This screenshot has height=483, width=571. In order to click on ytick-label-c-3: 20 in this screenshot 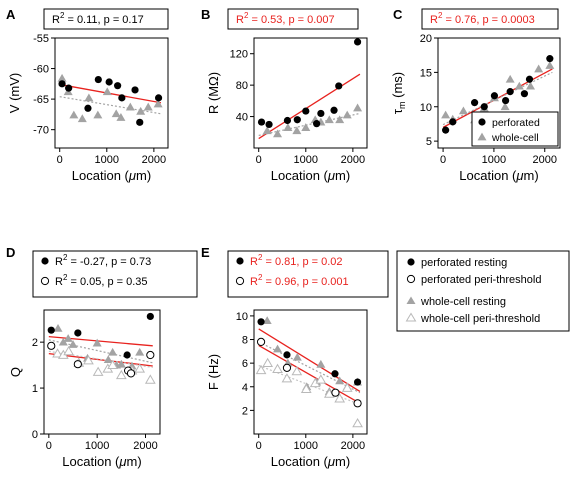, I will do `click(426, 39)`.